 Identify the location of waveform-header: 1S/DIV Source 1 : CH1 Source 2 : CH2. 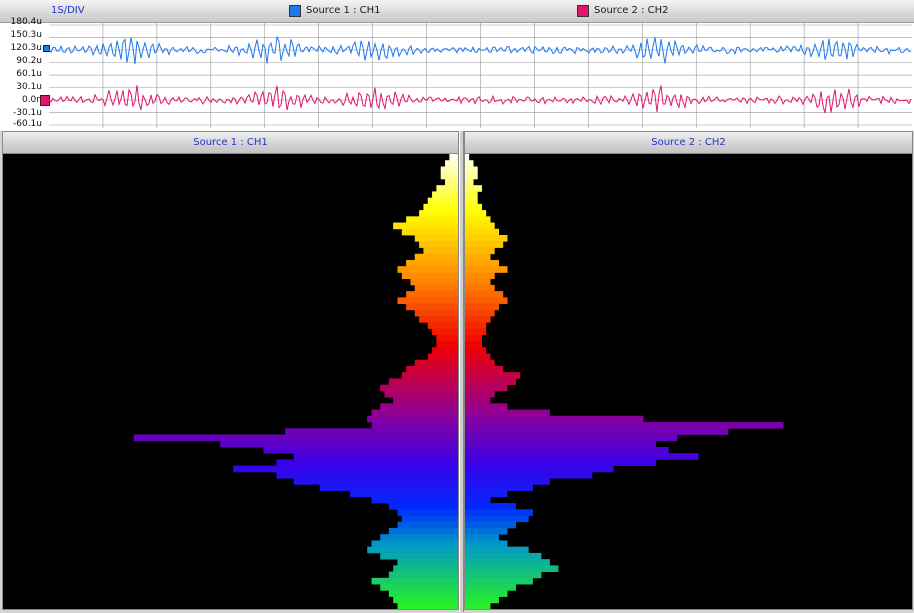
(457, 11).